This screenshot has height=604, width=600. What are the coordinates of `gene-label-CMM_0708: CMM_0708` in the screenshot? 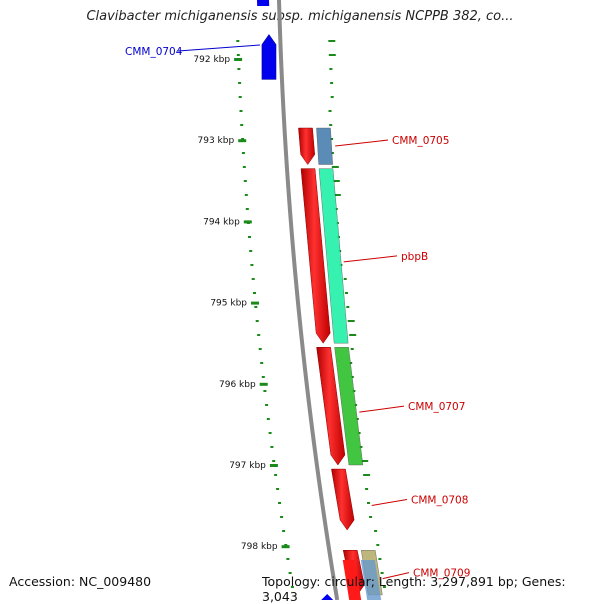 It's located at (439, 501).